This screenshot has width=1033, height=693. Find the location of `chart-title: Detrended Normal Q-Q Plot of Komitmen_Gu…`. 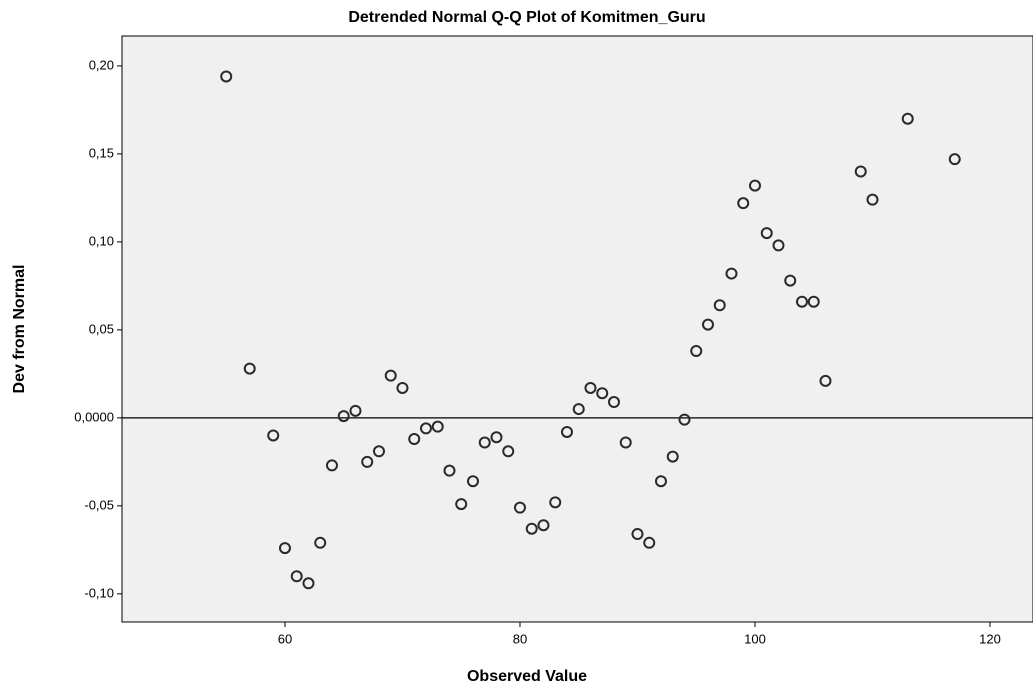

chart-title: Detrended Normal Q-Q Plot of Komitmen_Gu… is located at coordinates (526, 17).